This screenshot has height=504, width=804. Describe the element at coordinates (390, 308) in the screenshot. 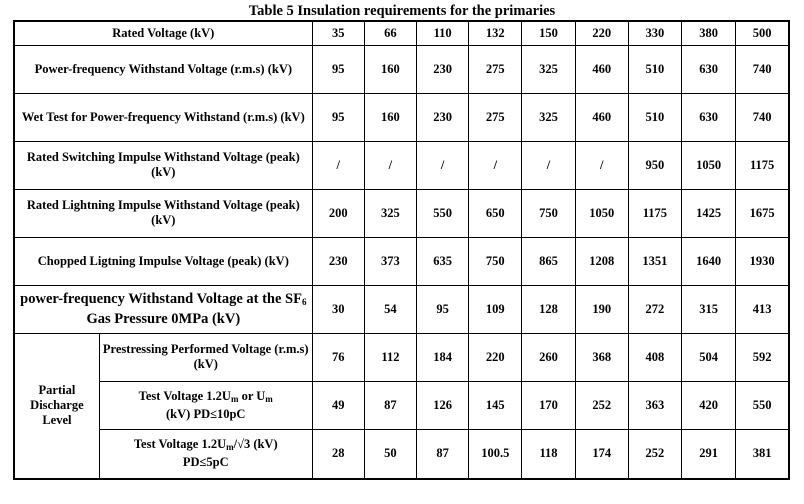

I see `cell-value: 54` at that location.